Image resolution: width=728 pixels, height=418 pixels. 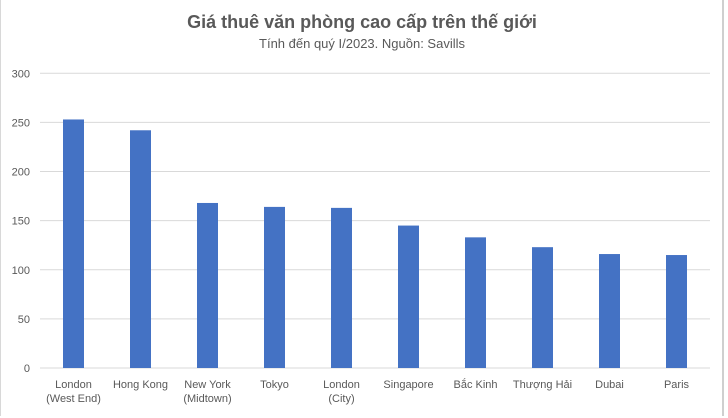 What do you see at coordinates (274, 385) in the screenshot?
I see `x-tick-label: Tokyo` at bounding box center [274, 385].